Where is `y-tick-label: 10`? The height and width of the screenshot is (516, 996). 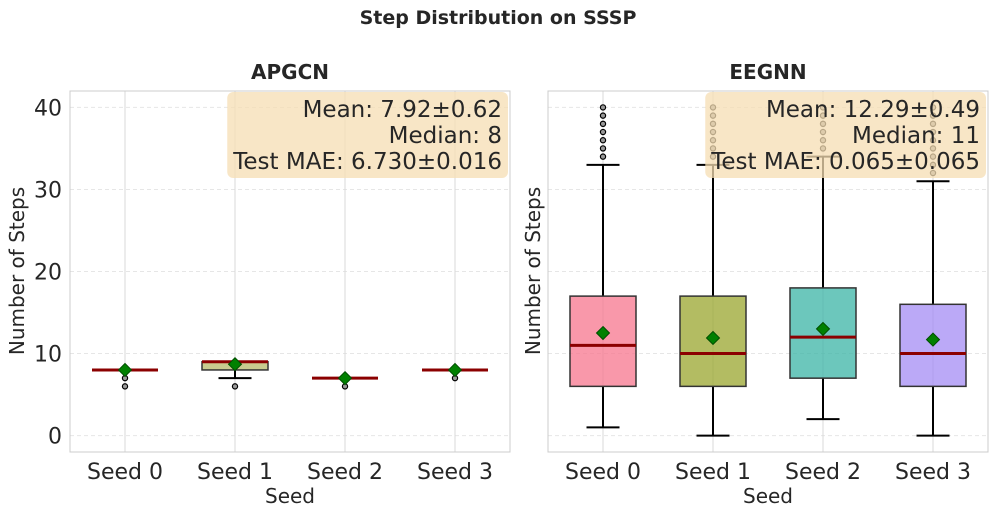
y-tick-label: 10 is located at coordinates (48, 355).